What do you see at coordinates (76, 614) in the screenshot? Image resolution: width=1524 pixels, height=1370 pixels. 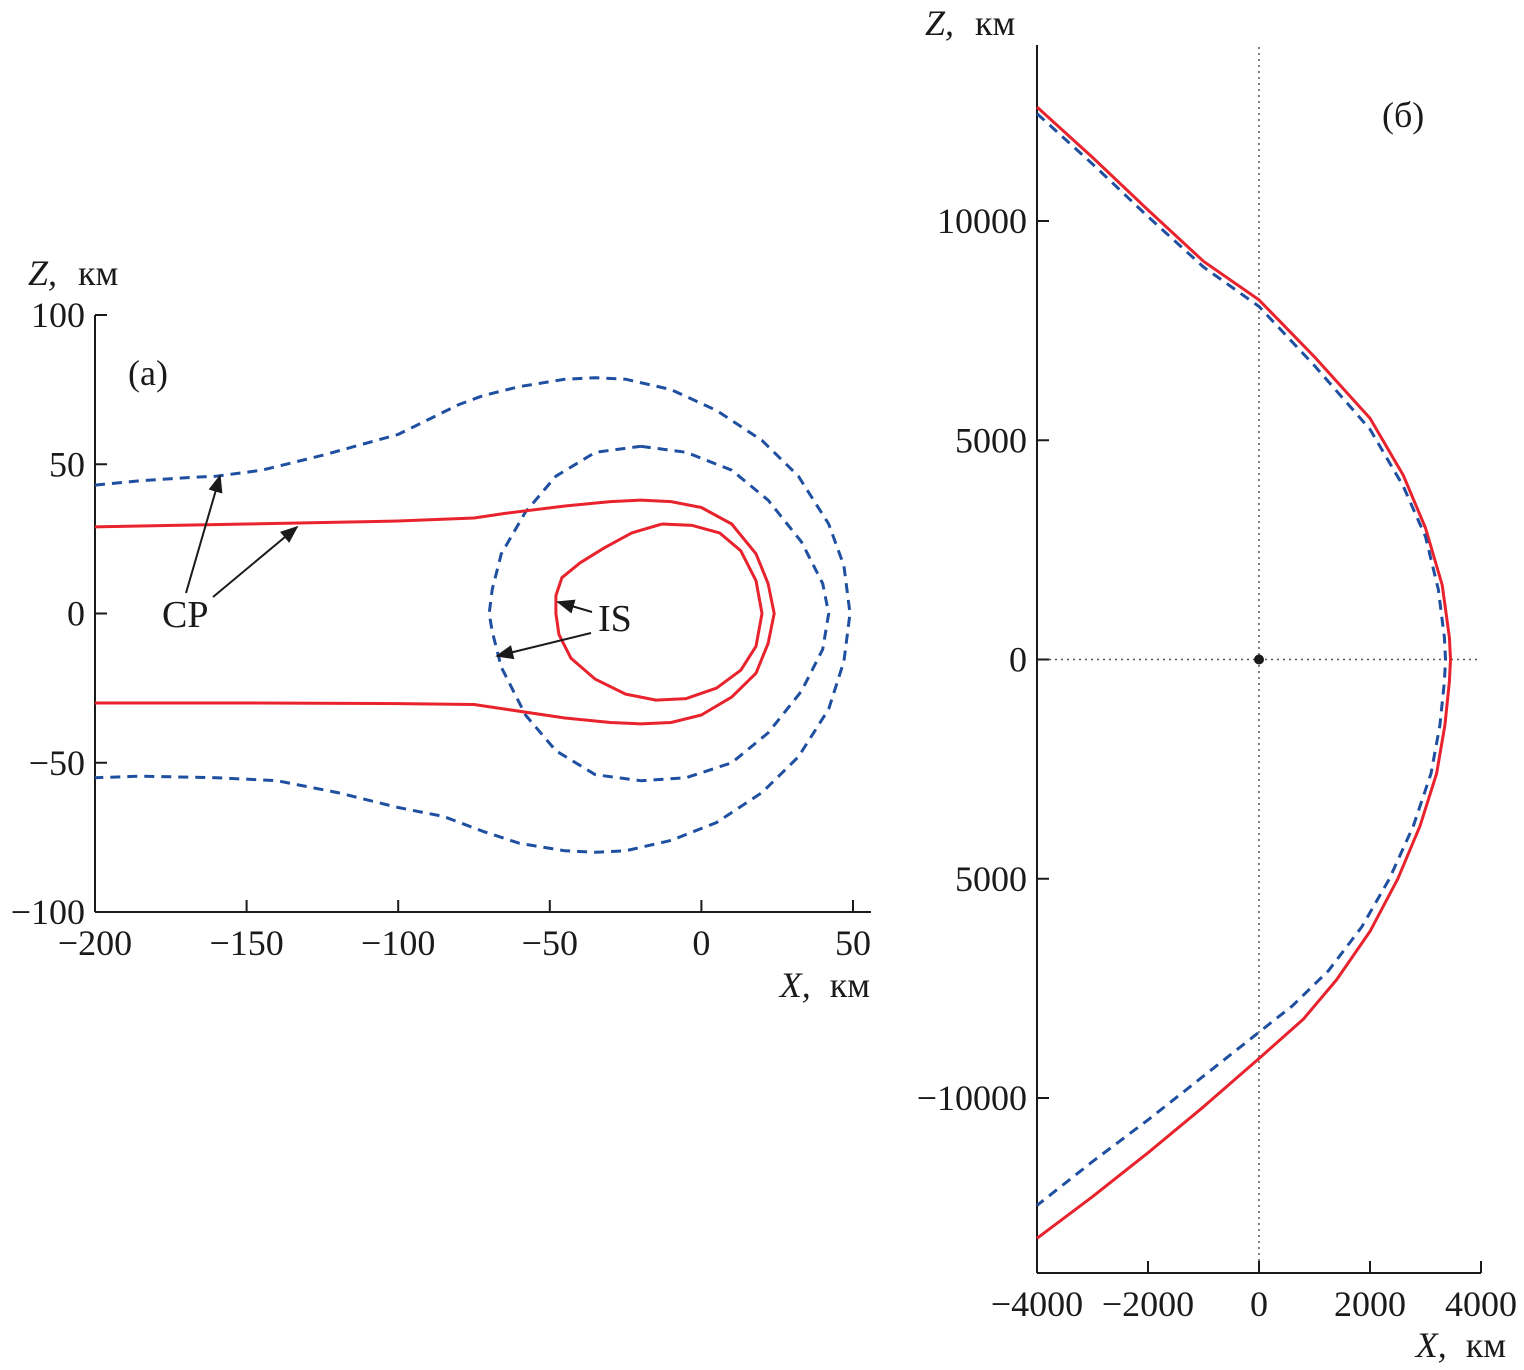 I see `panel-a-y-tick-label: 0` at bounding box center [76, 614].